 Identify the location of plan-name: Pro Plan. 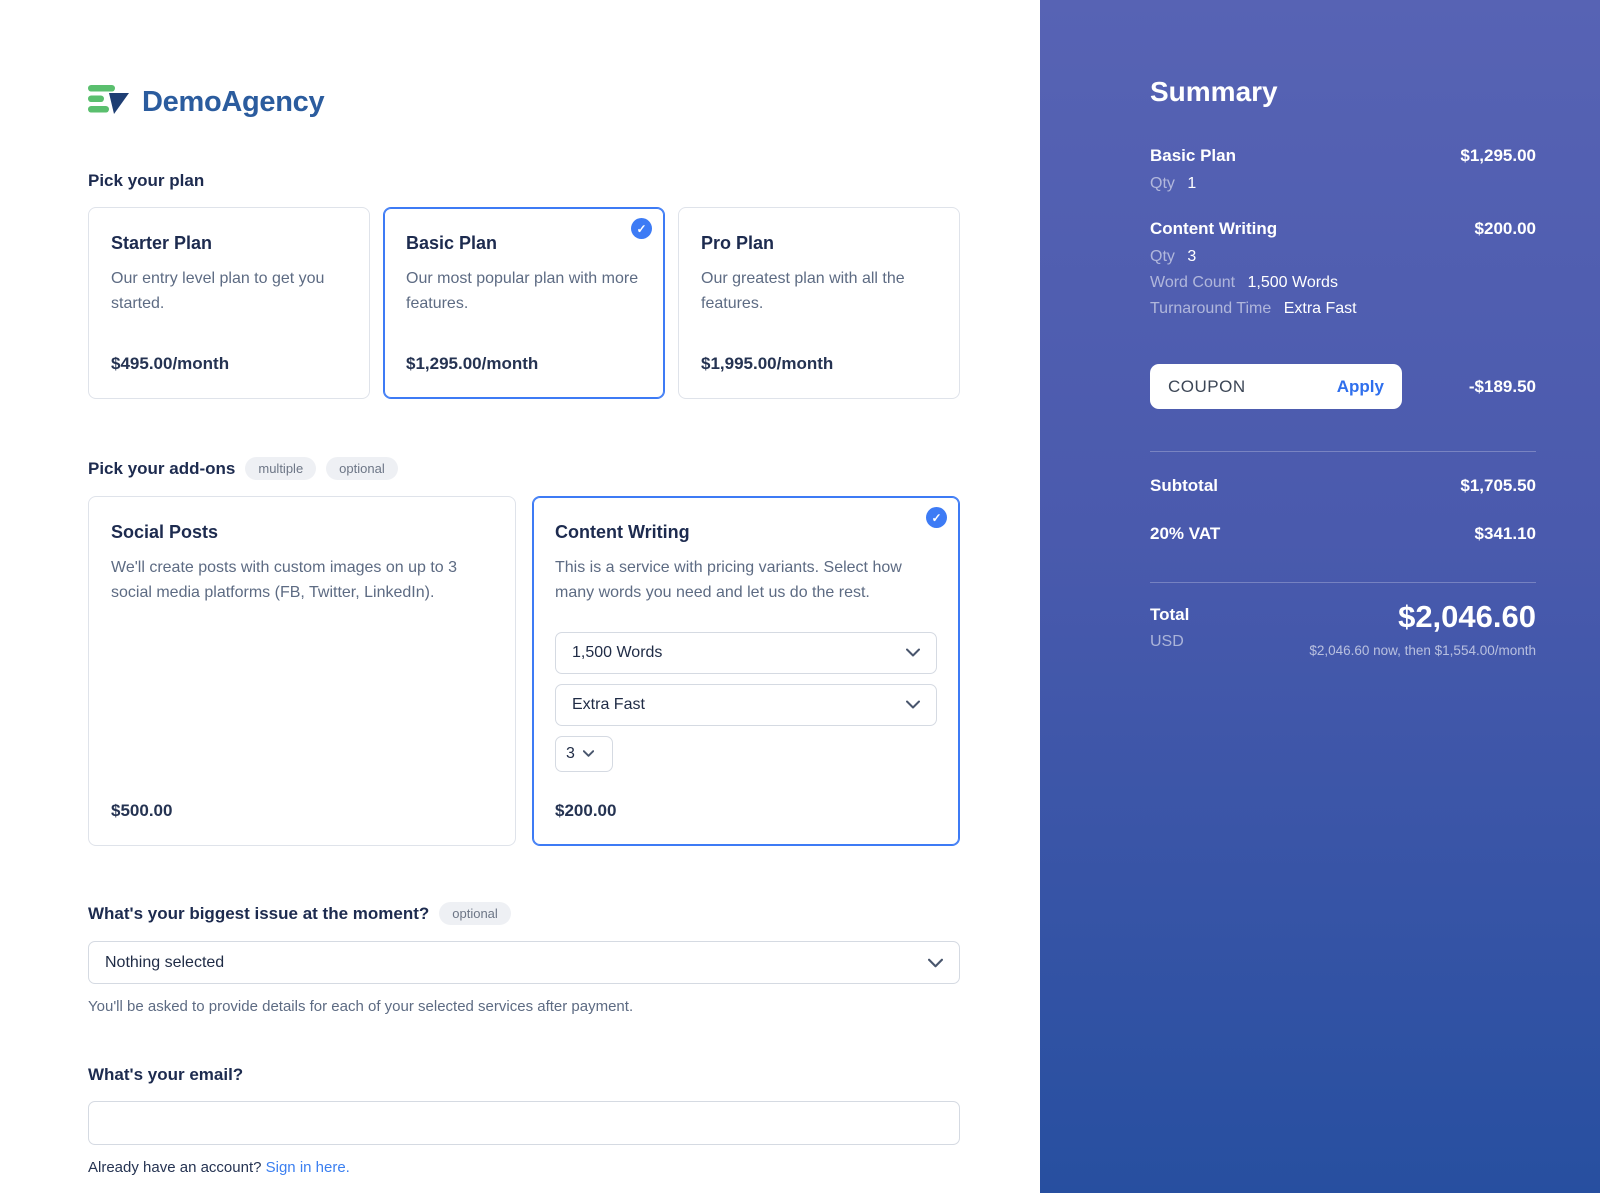
(738, 243).